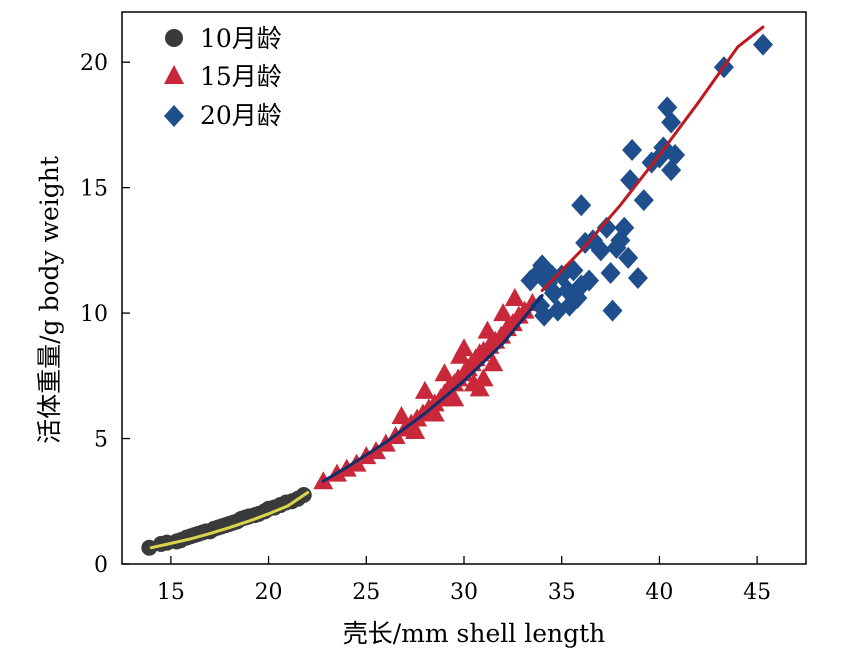 The width and height of the screenshot is (844, 663). What do you see at coordinates (171, 592) in the screenshot?
I see `x-tick-label: 15` at bounding box center [171, 592].